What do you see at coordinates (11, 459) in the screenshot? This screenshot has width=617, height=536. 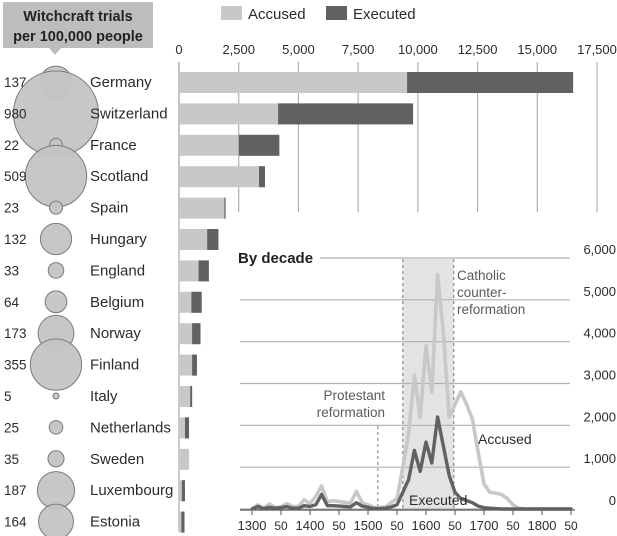 I see `rate-label-sweden: 35` at bounding box center [11, 459].